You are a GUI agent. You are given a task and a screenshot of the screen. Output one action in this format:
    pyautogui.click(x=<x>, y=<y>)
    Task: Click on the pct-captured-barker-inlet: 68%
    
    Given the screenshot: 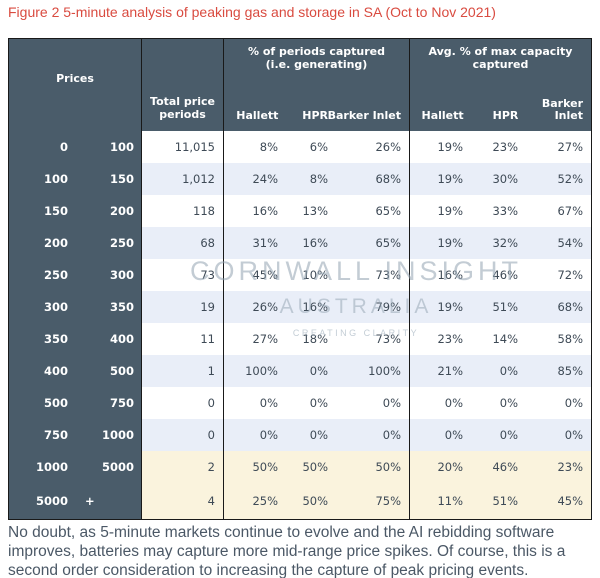 What is the action you would take?
    pyautogui.click(x=388, y=179)
    